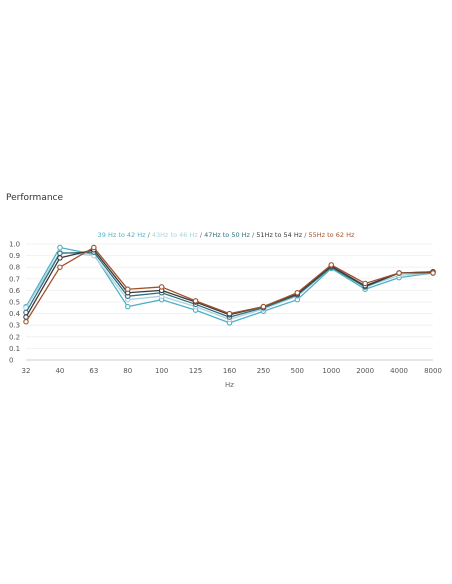 This screenshot has height=584, width=452. Describe the element at coordinates (263, 371) in the screenshot. I see `x-tick-label: 250` at that location.